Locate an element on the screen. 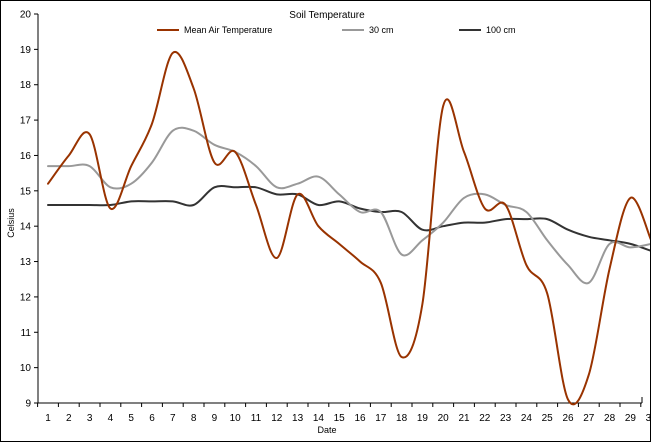 This screenshot has height=442, width=651. x-tick-label: 2 is located at coordinates (69, 418).